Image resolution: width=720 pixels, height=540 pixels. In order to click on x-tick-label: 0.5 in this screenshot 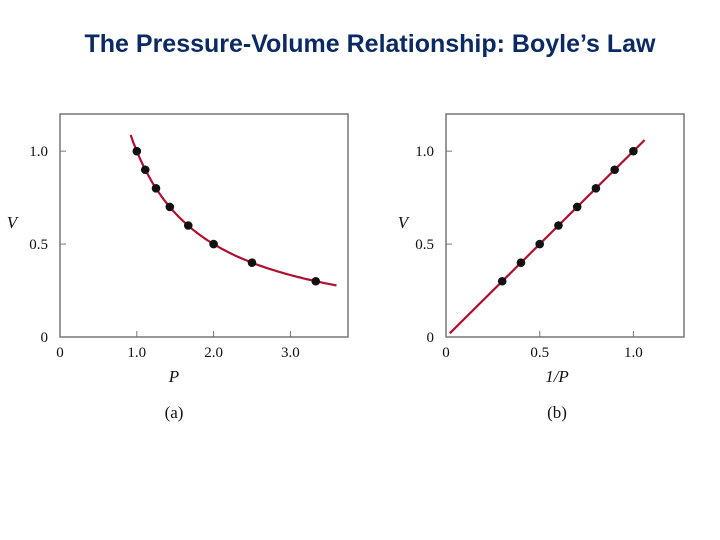, I will do `click(539, 353)`.